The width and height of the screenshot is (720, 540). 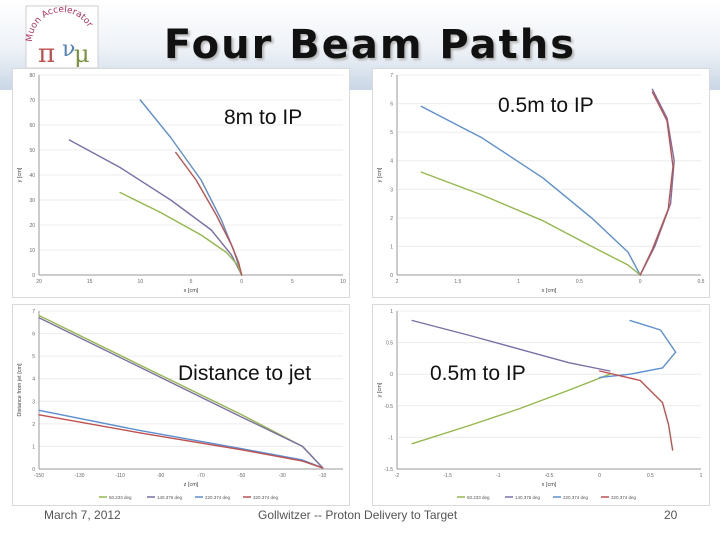 What do you see at coordinates (391, 219) in the screenshot?
I see `y-tick-label: 2` at bounding box center [391, 219].